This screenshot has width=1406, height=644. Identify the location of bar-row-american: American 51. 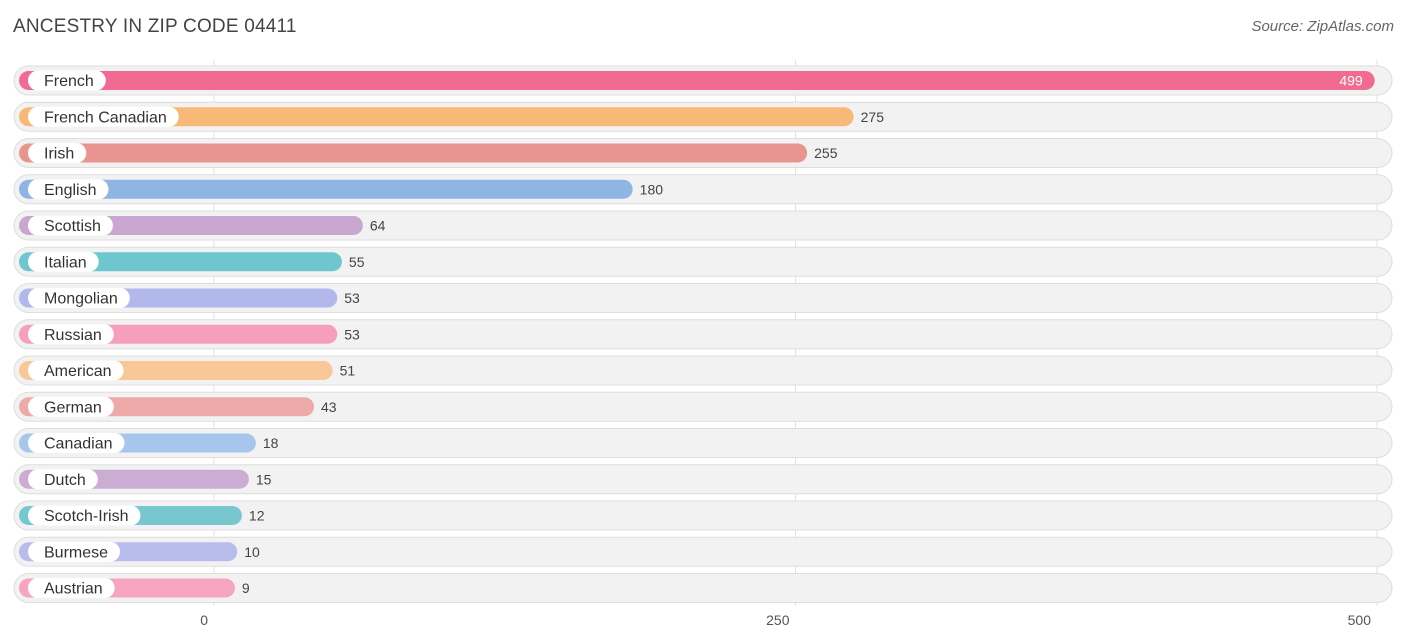
(703, 370).